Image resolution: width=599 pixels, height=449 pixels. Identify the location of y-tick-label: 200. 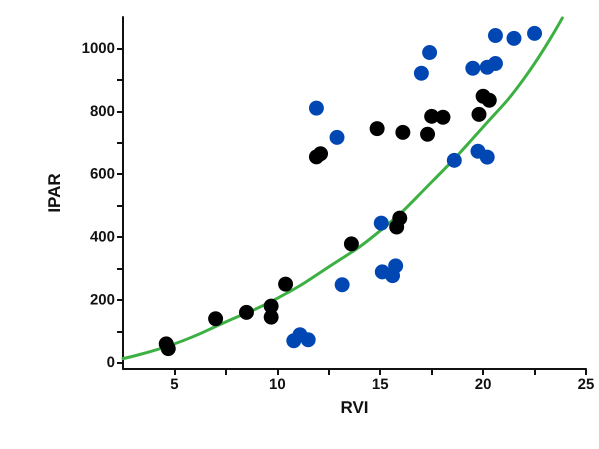
(102, 299).